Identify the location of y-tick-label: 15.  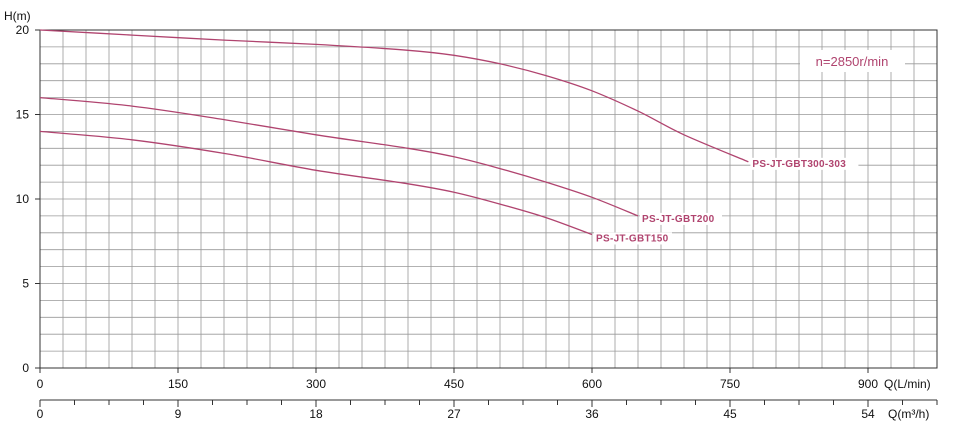
(23, 115).